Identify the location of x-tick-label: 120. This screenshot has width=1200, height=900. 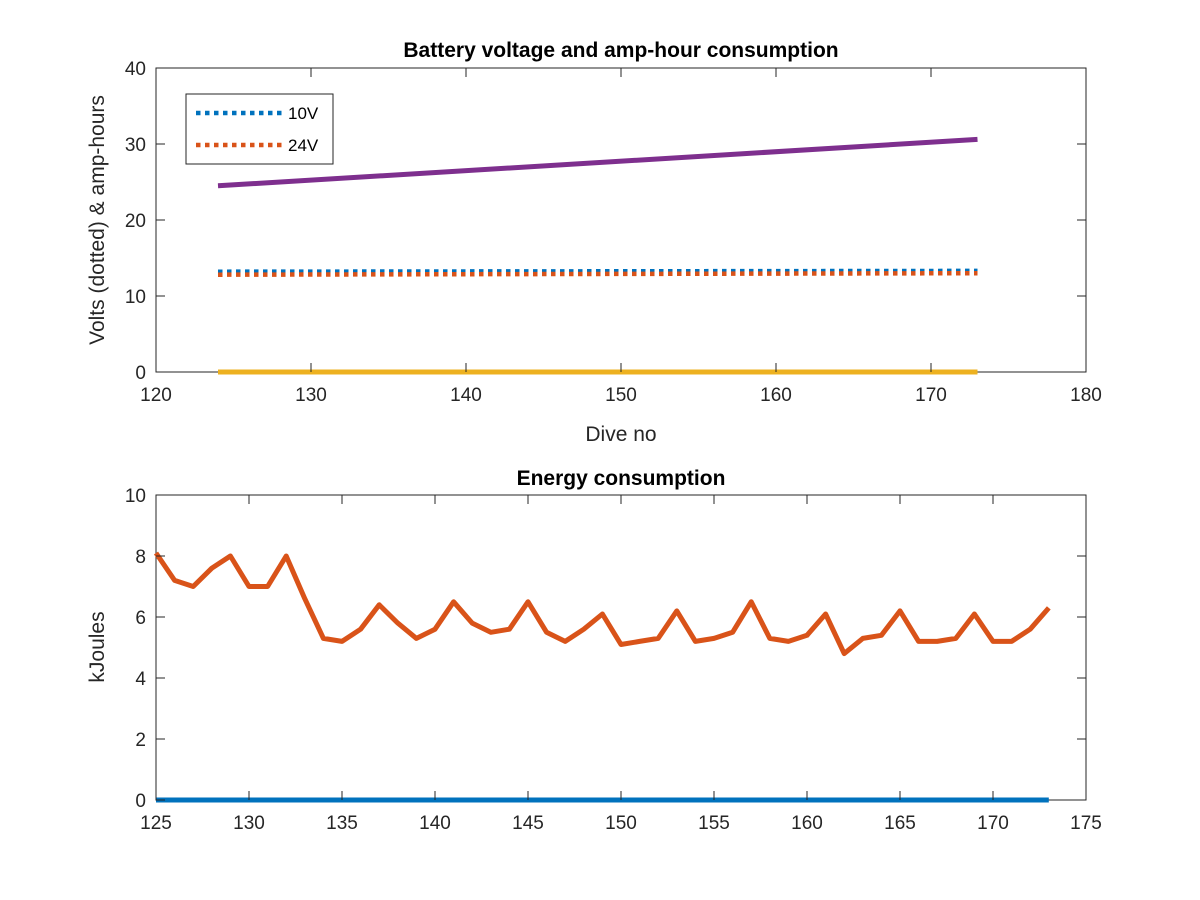
(156, 395).